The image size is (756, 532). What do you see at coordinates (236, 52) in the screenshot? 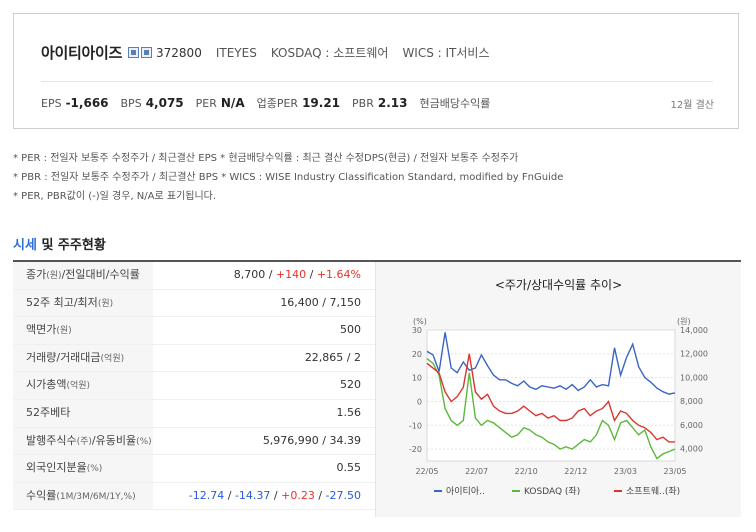
I see `ticker: ITEYES` at bounding box center [236, 52].